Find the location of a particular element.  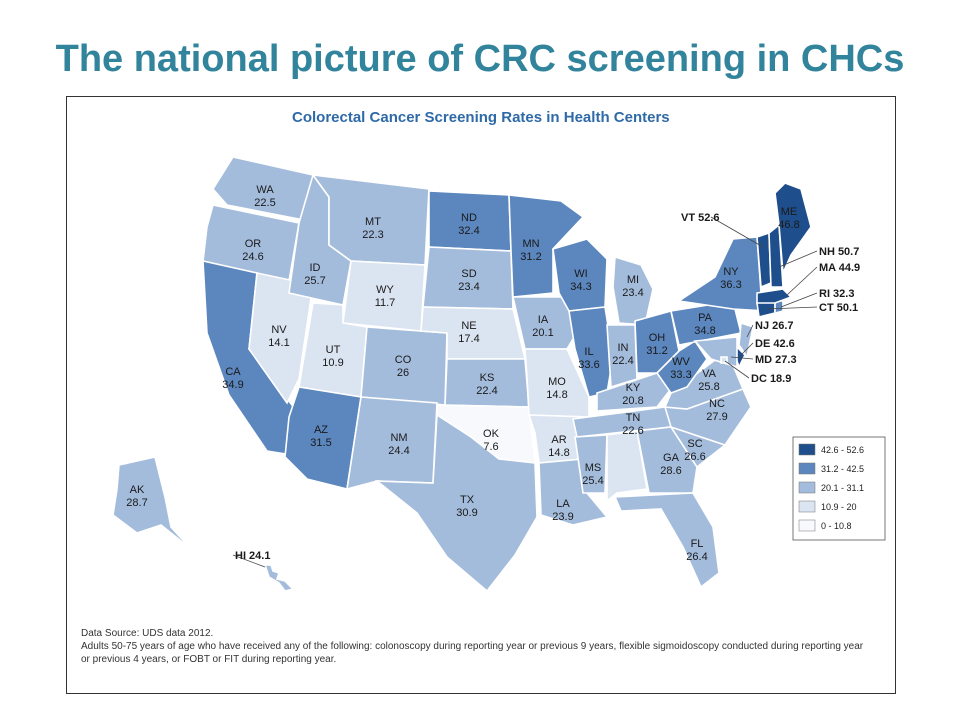

state-label-id: ID 25.7 is located at coordinates (314, 274).